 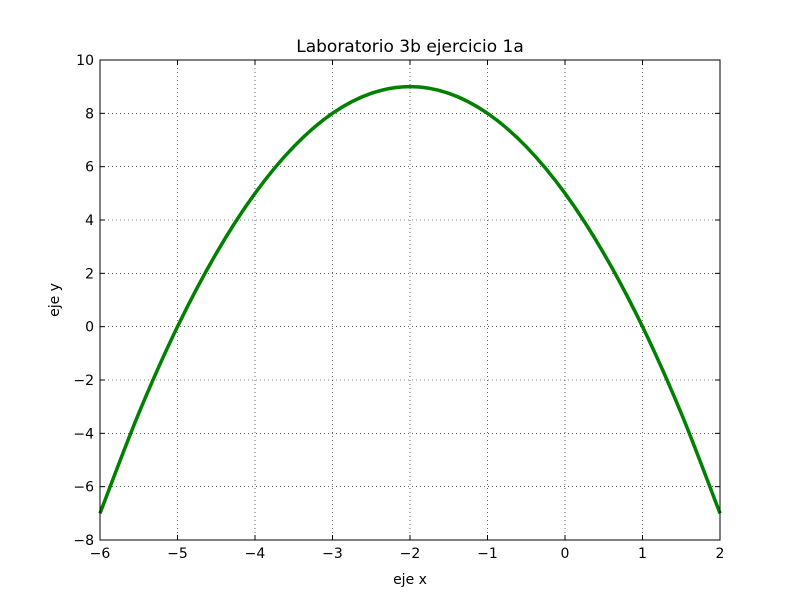 What do you see at coordinates (83, 488) in the screenshot?
I see `y-tick-label: −6` at bounding box center [83, 488].